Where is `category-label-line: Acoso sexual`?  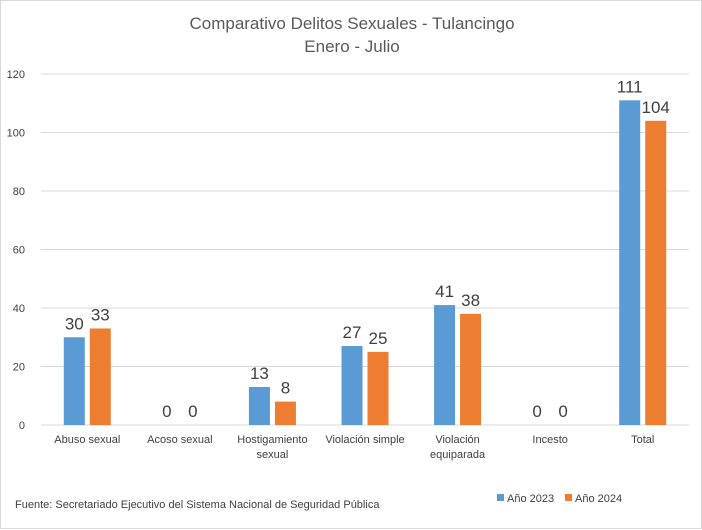
category-label-line: Acoso sexual is located at coordinates (179, 440).